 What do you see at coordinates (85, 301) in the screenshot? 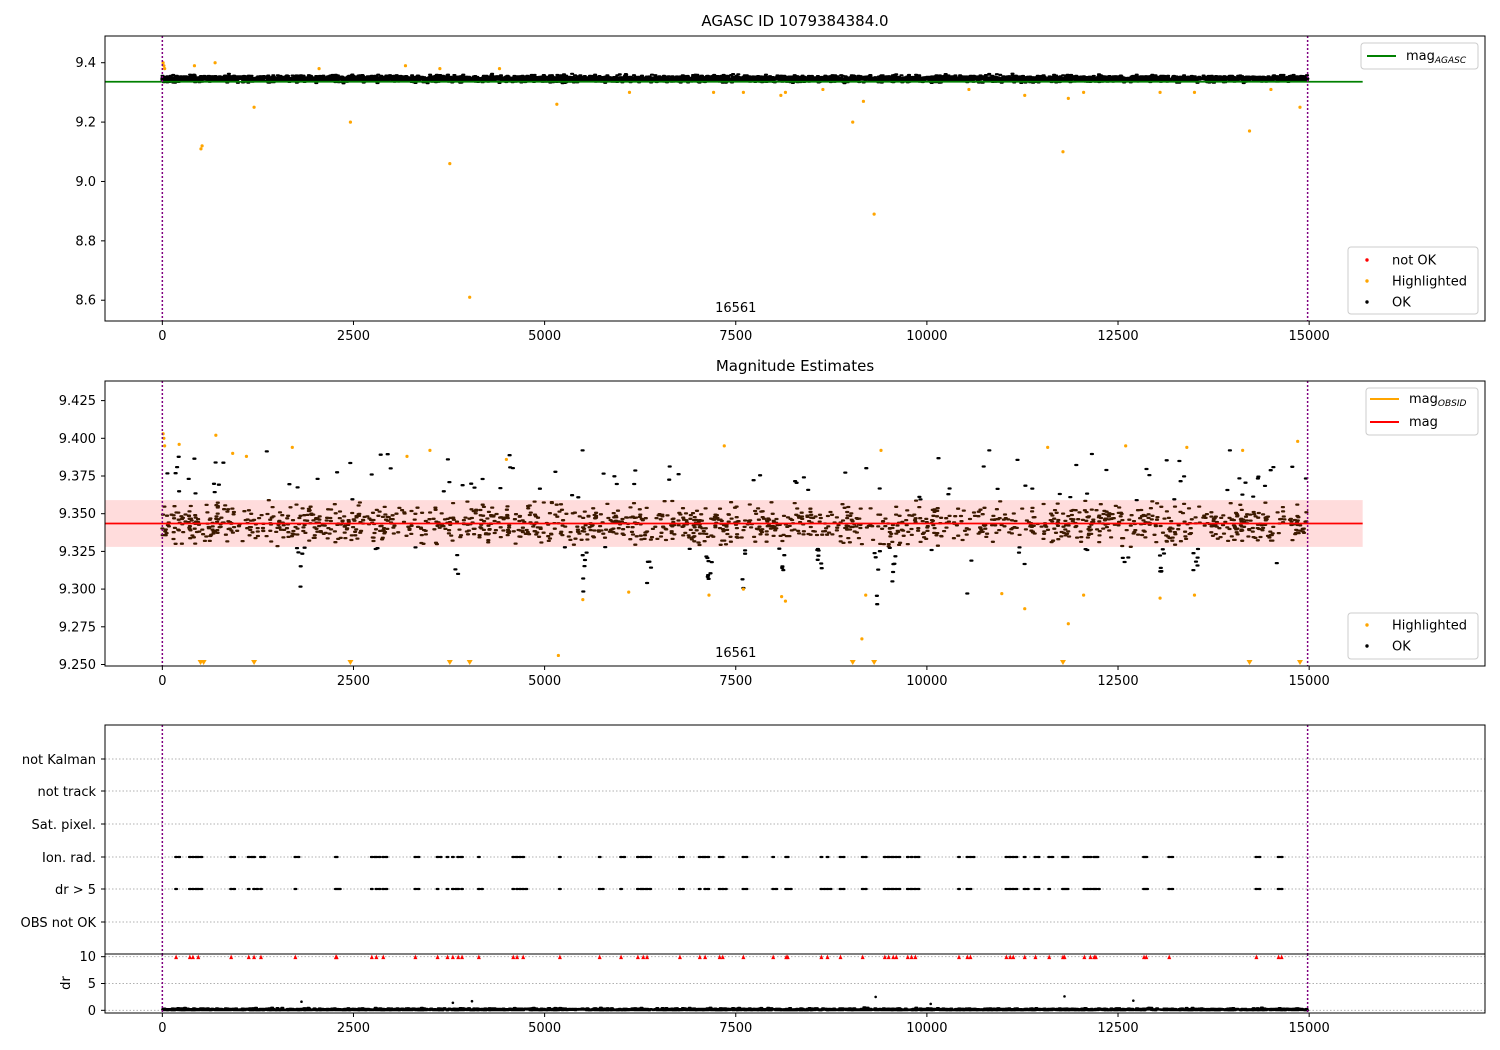
I see `y-tick-label: 8.6` at bounding box center [85, 301].